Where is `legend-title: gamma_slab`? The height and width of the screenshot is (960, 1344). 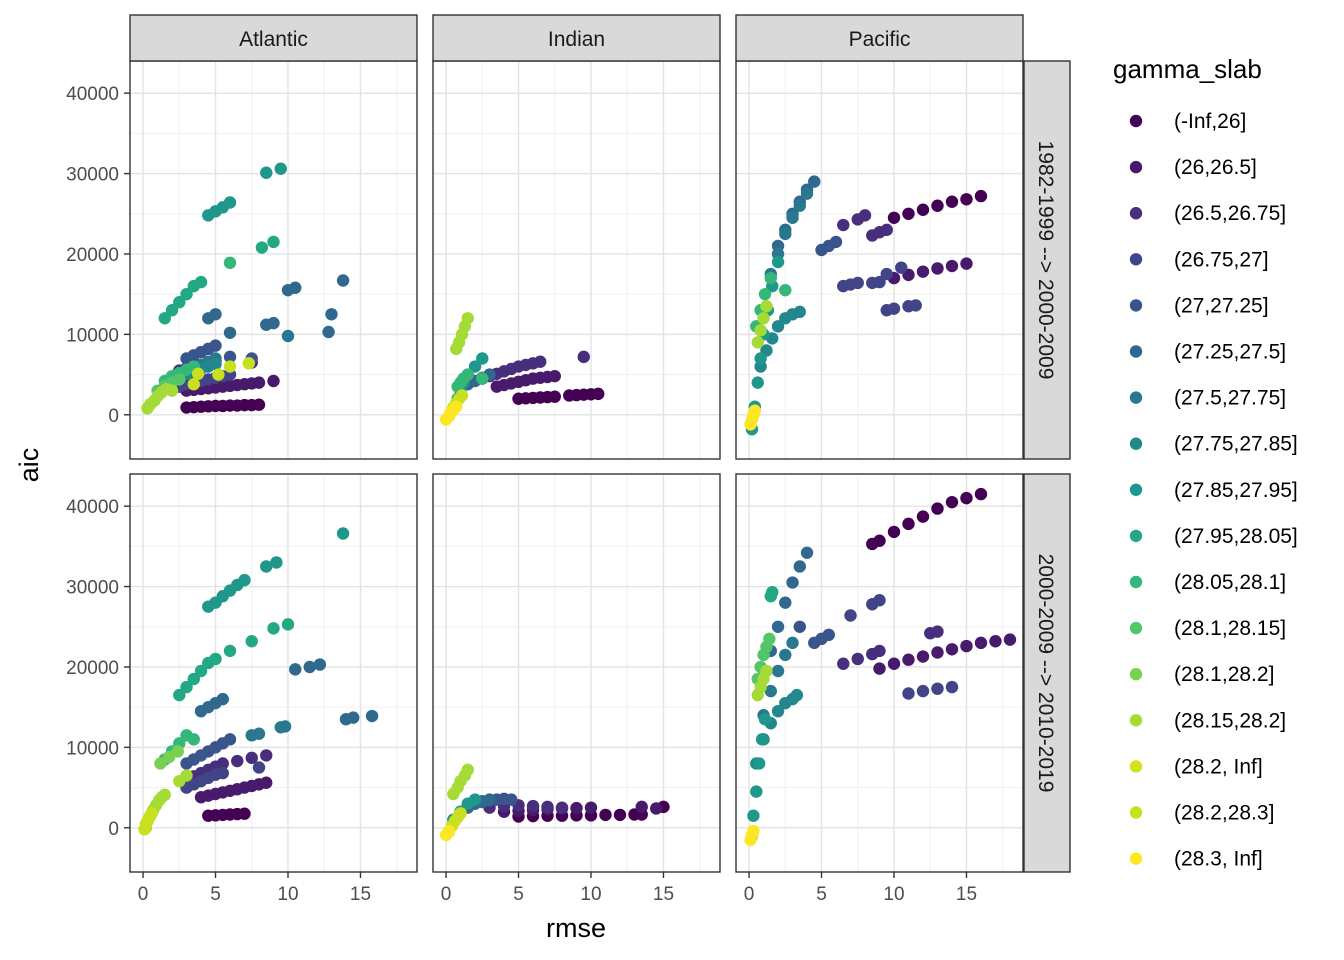
legend-title: gamma_slab is located at coordinates (1187, 69).